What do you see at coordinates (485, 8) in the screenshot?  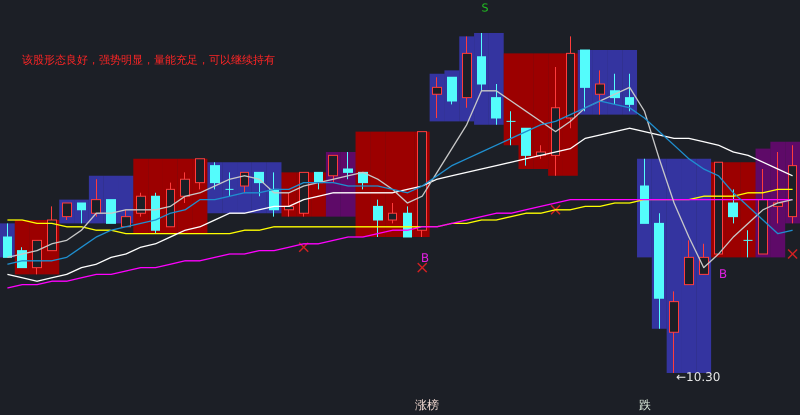 I see `text: S` at bounding box center [485, 8].